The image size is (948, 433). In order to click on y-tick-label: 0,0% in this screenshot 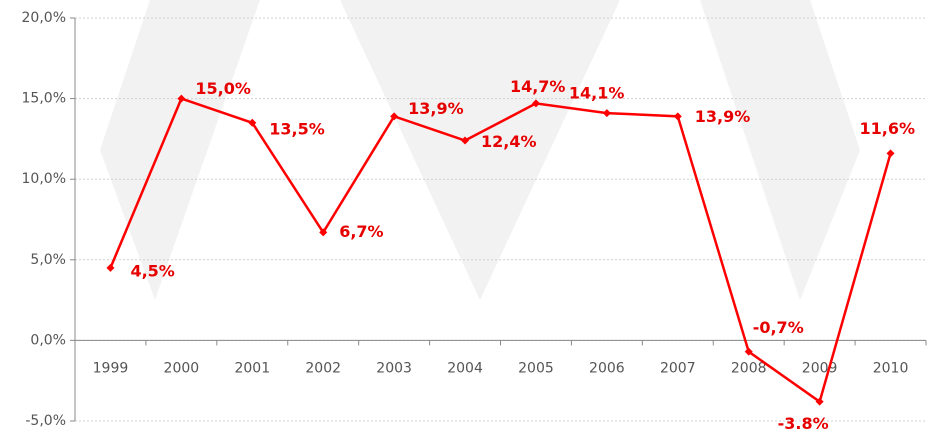, I will do `click(48, 340)`.